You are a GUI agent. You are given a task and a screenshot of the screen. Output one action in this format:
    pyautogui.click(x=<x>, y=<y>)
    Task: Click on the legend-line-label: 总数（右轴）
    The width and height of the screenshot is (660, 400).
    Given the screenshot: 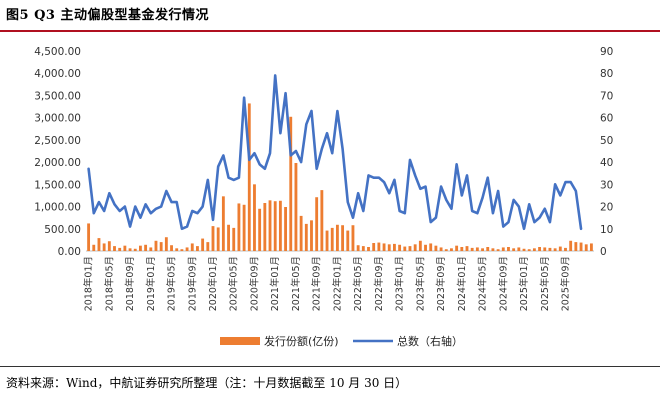 What is the action you would take?
    pyautogui.click(x=430, y=341)
    